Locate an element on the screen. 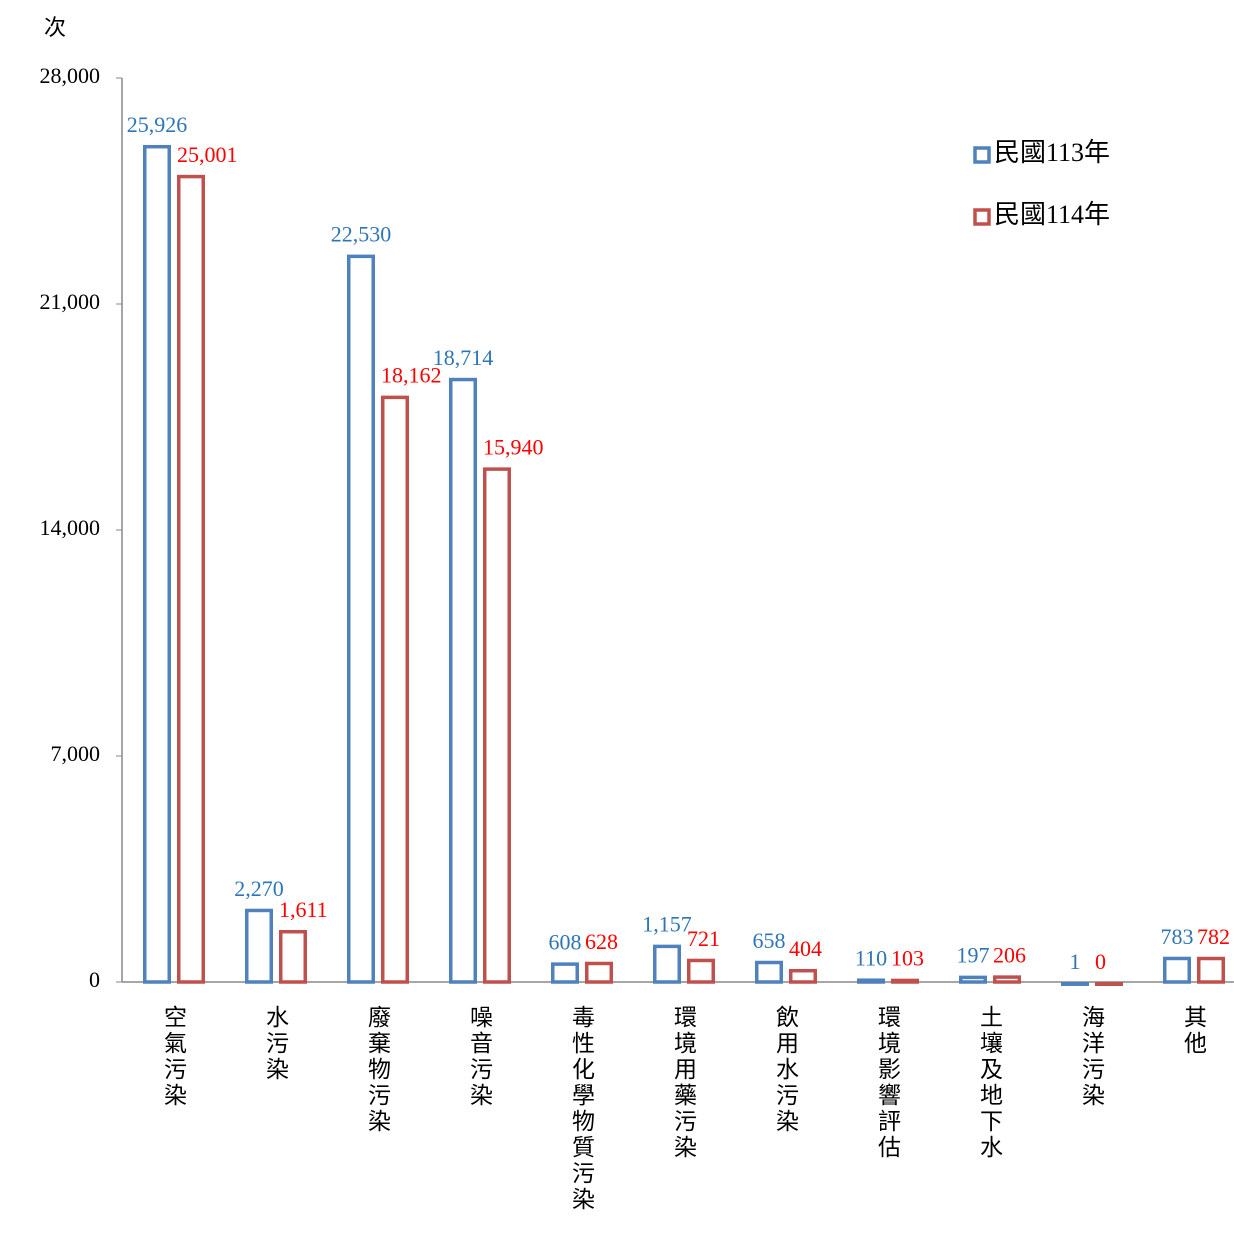  y-axis-label: 次 is located at coordinates (55, 27).